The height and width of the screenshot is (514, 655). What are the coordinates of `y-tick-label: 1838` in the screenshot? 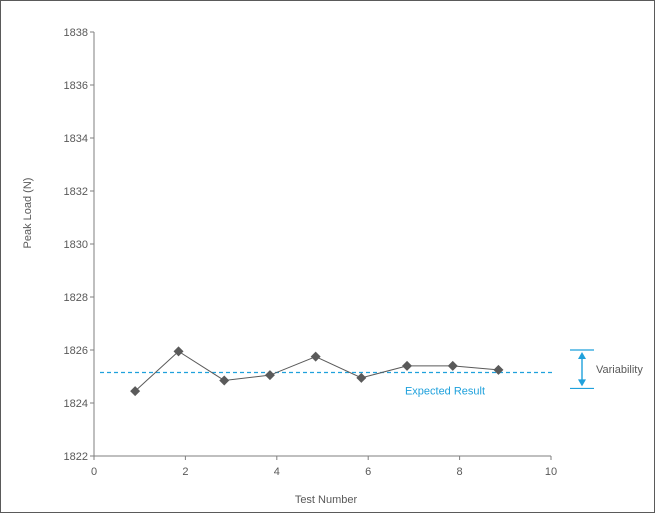 It's located at (76, 33).